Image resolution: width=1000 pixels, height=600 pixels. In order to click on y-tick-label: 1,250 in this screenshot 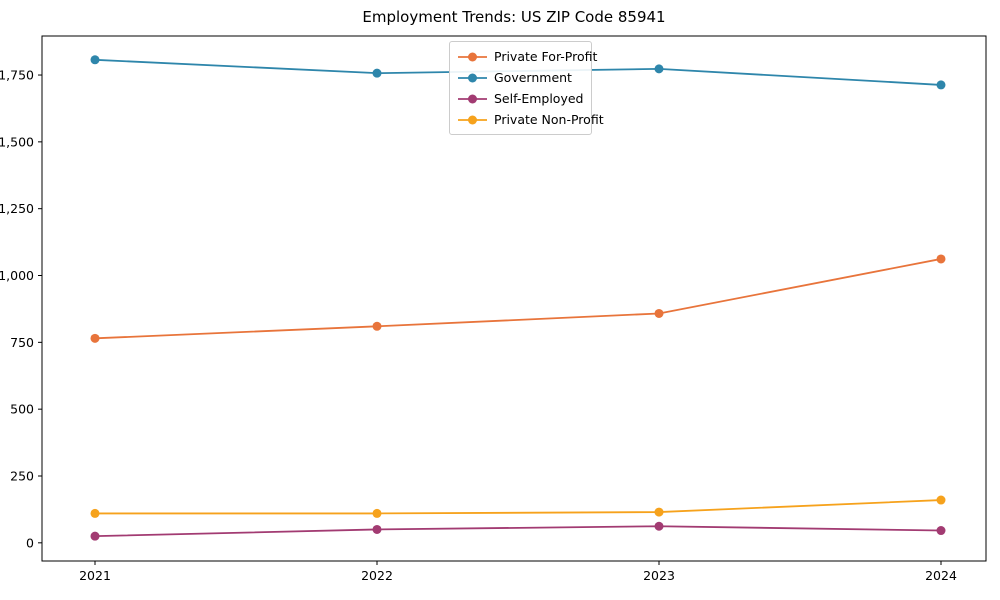, I will do `click(17, 208)`.